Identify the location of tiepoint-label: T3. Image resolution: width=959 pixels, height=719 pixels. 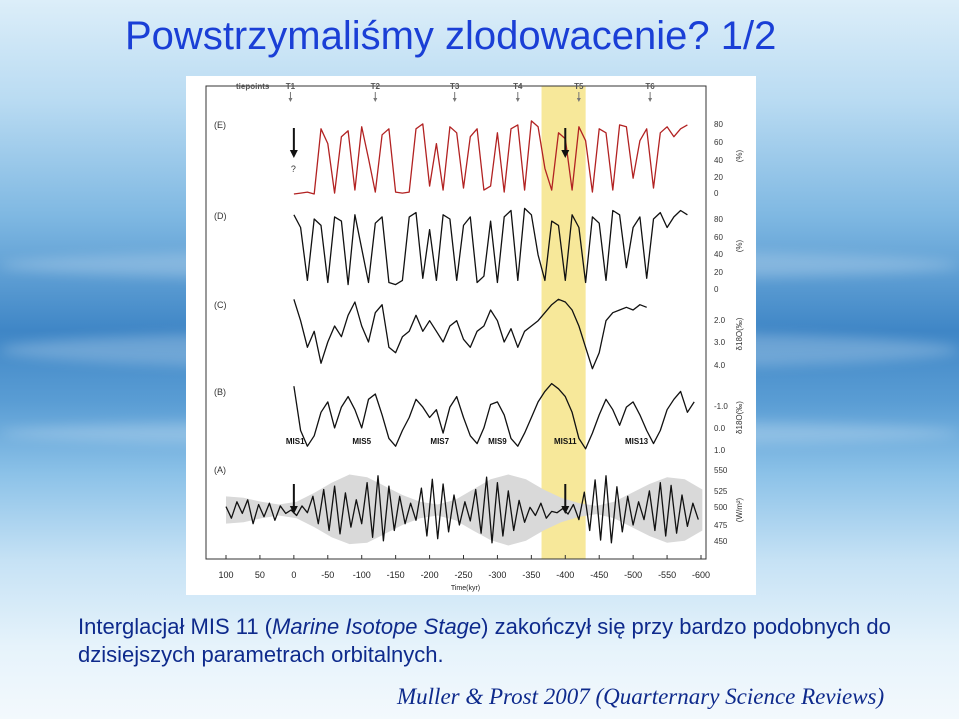
(455, 86).